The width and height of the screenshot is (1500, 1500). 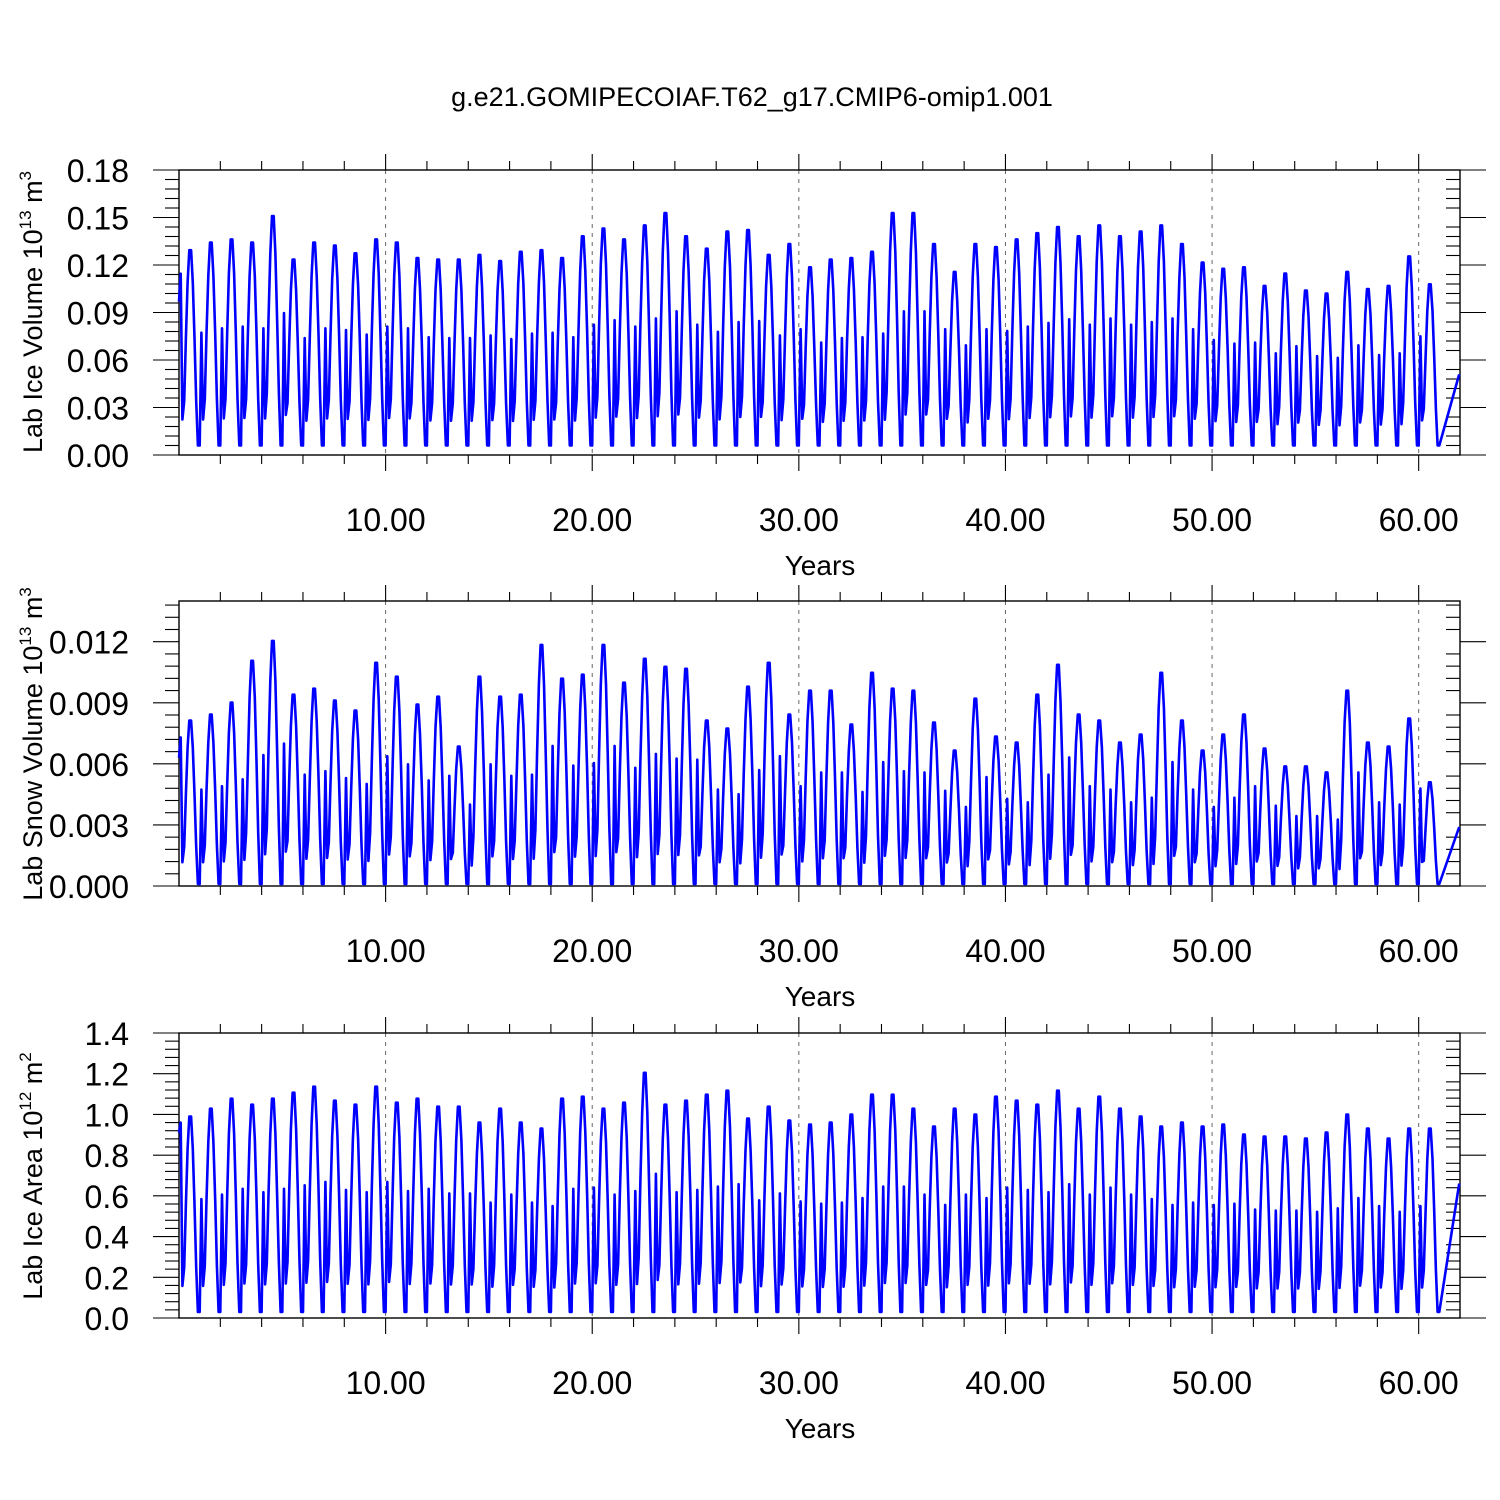 I want to click on y-tick-label: 0.006, so click(x=89, y=765).